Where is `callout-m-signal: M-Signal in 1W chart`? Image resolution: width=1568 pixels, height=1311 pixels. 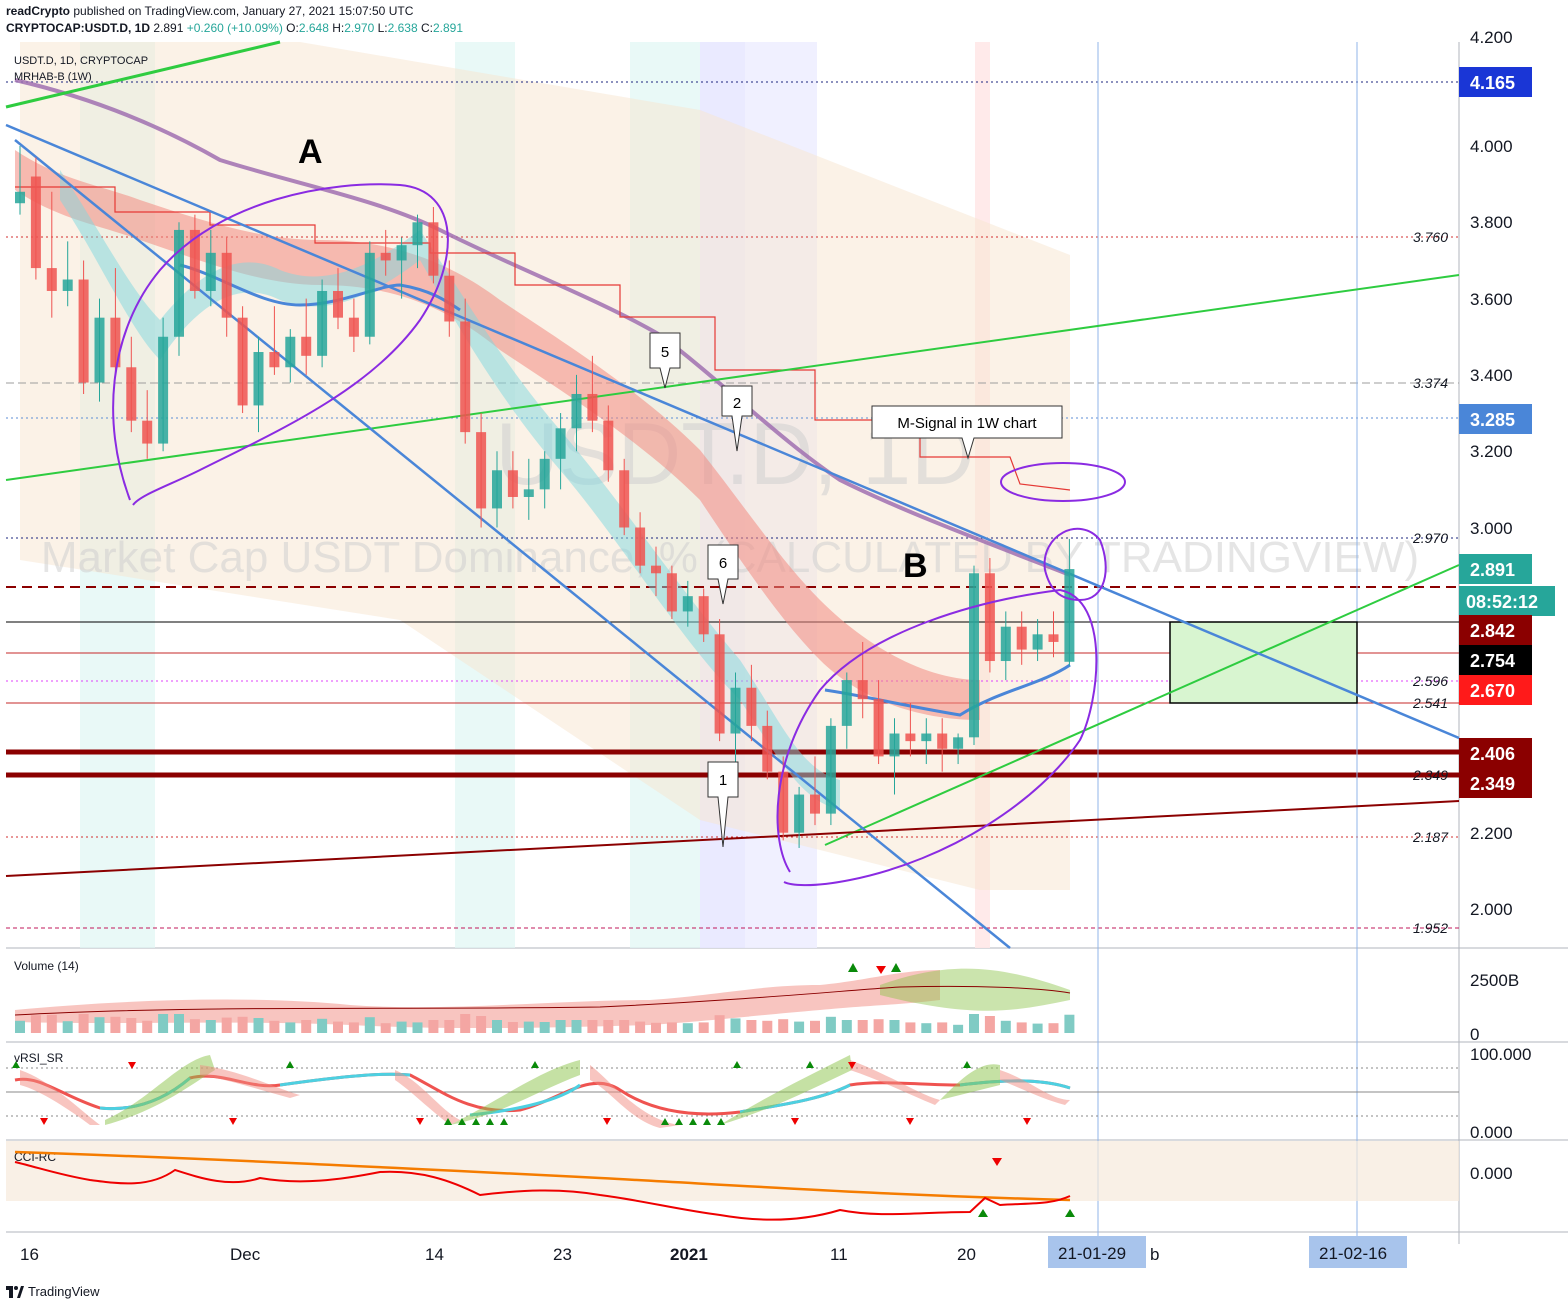
callout-m-signal: M-Signal in 1W chart is located at coordinates (967, 432).